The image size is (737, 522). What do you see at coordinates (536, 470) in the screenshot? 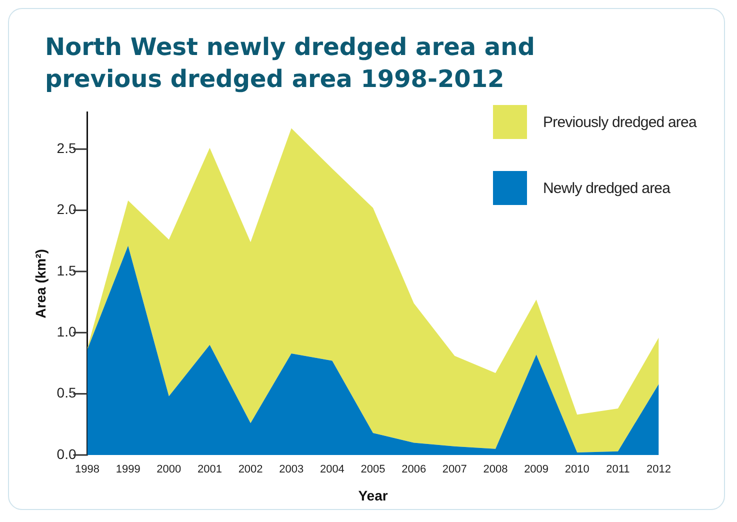
I see `x-tick-label: 2009` at bounding box center [536, 470].